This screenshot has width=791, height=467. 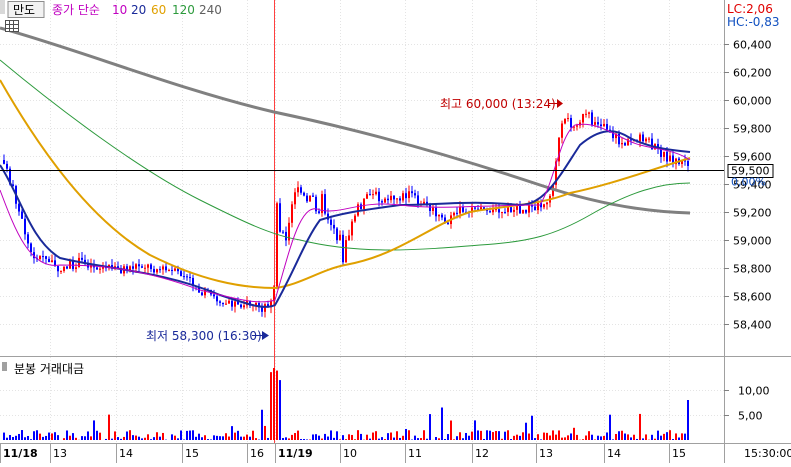 What do you see at coordinates (210, 10) in the screenshot?
I see `ma-period-240: 240` at bounding box center [210, 10].